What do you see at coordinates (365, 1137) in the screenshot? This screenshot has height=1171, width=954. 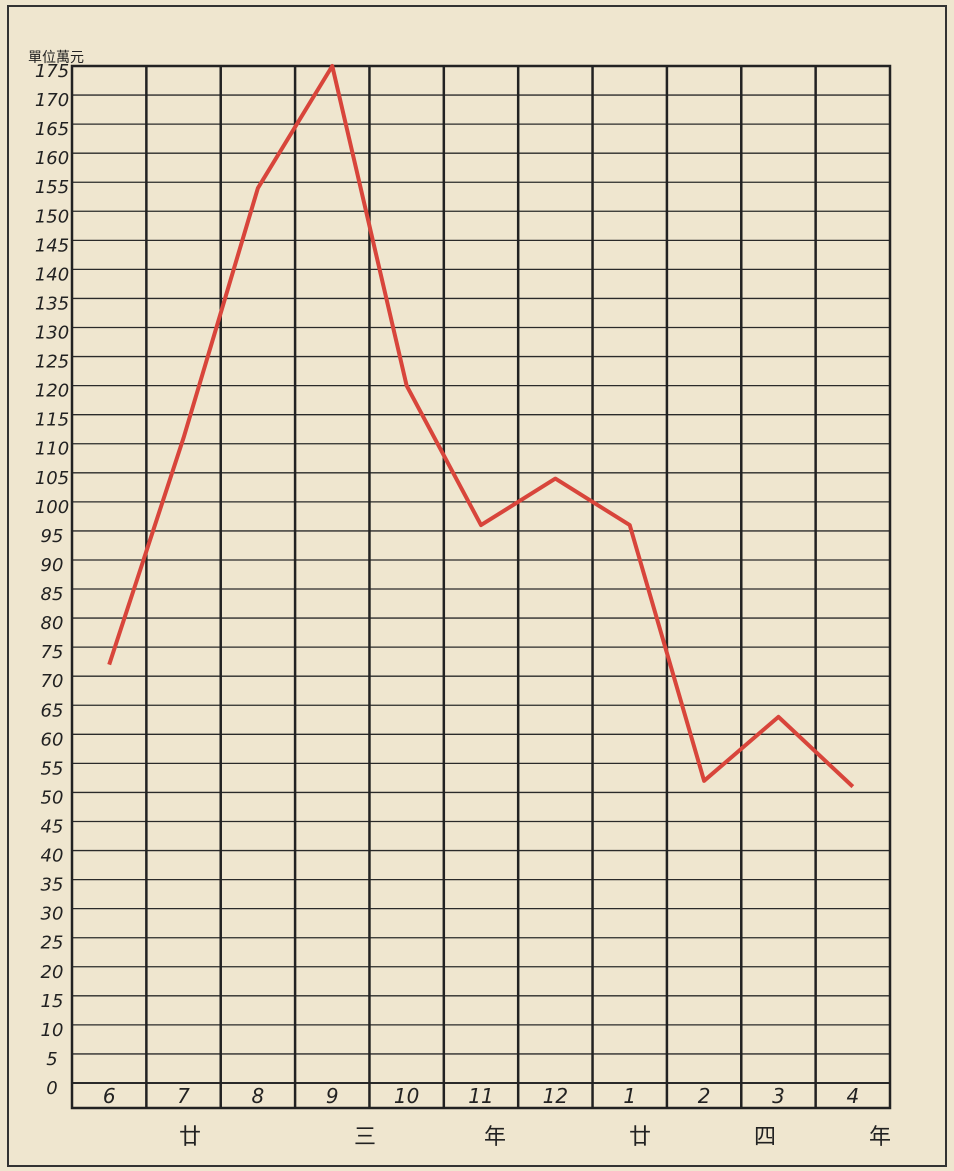 I see `x-group-label: 三` at bounding box center [365, 1137].